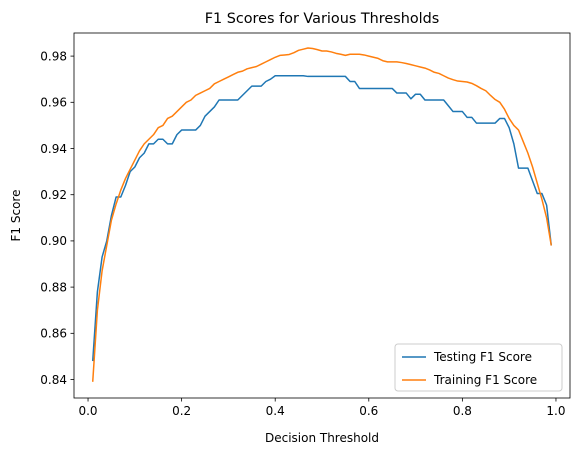 The width and height of the screenshot is (576, 455). What do you see at coordinates (53, 149) in the screenshot?
I see `y-tick-label: 0.94` at bounding box center [53, 149].